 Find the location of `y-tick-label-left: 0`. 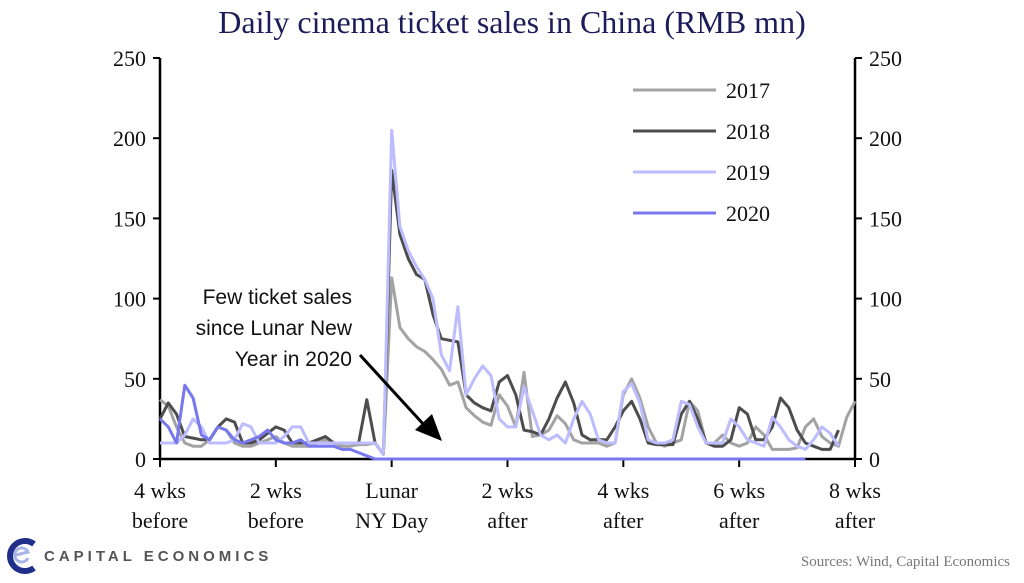

y-tick-label-left: 0 is located at coordinates (140, 459).